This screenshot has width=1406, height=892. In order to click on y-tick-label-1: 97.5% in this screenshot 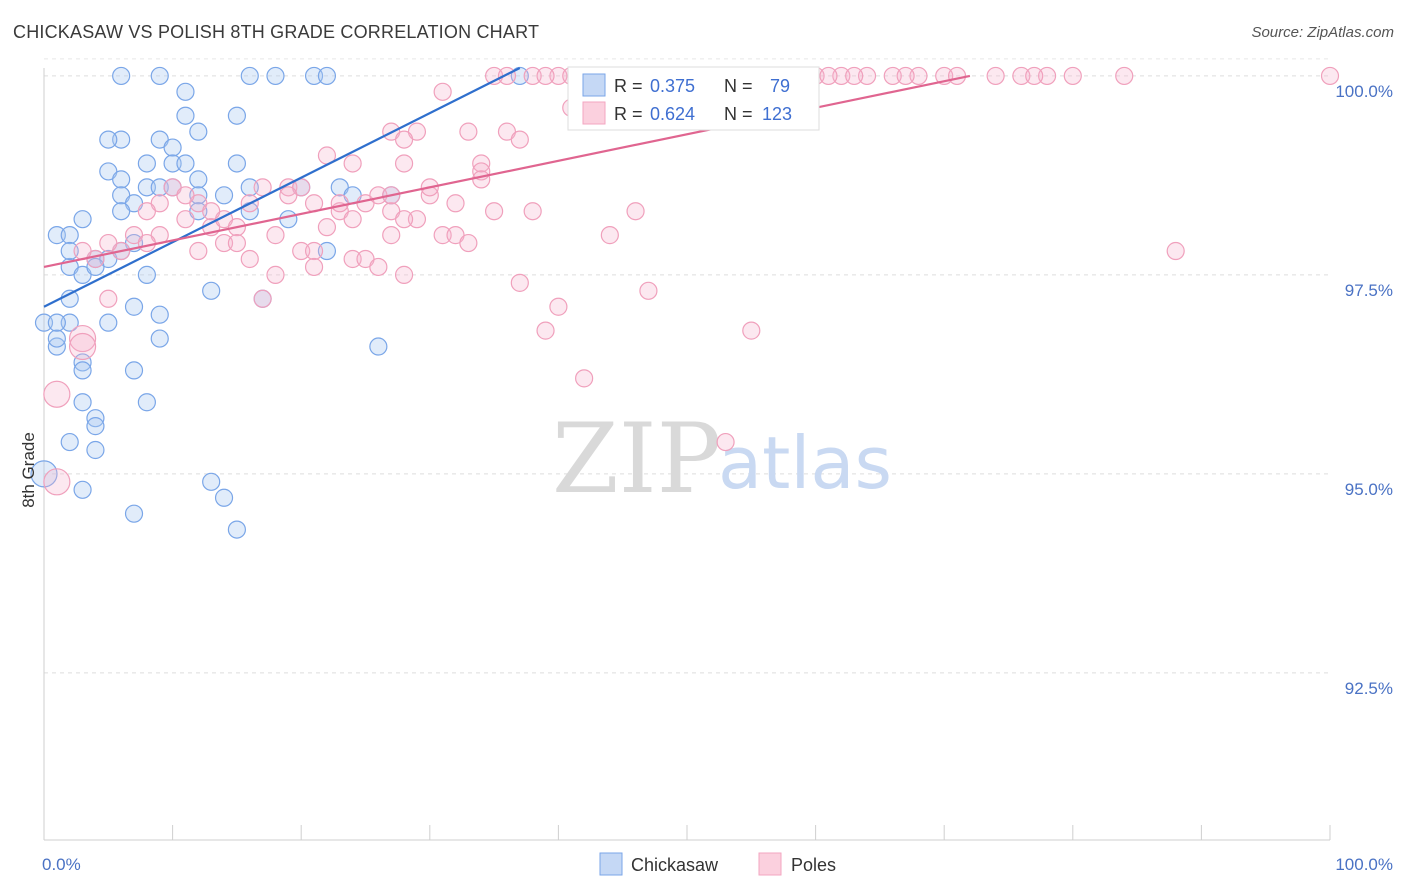, I will do `click(1369, 290)`.